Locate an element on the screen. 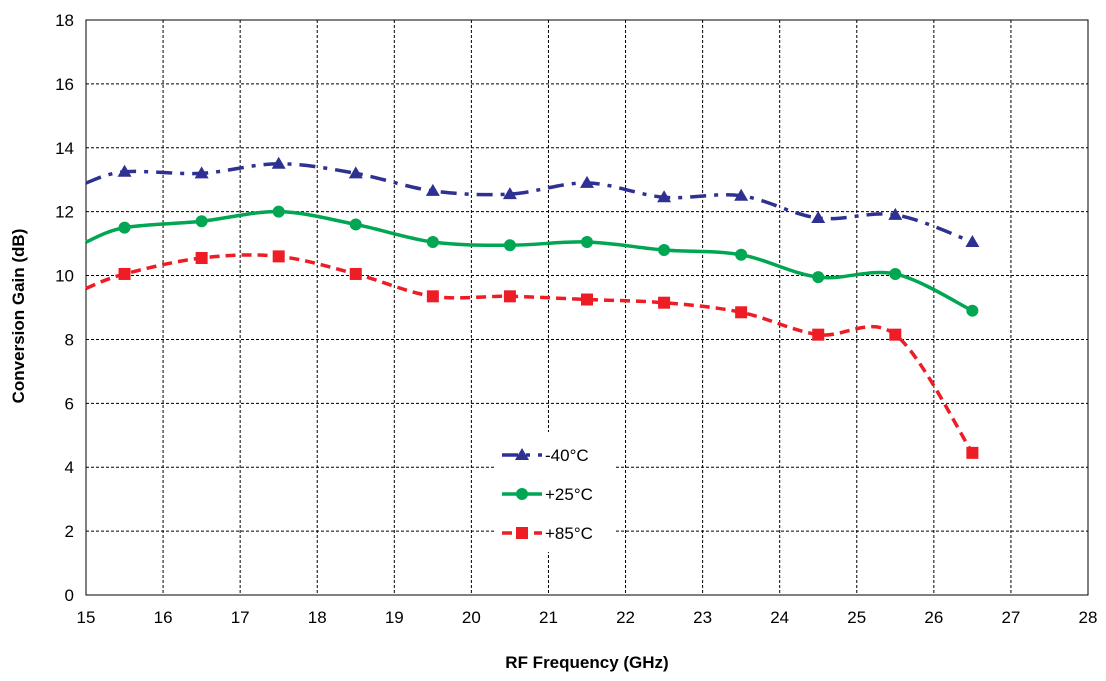 Image resolution: width=1106 pixels, height=681 pixels. legend-item: +85°C is located at coordinates (547, 533).